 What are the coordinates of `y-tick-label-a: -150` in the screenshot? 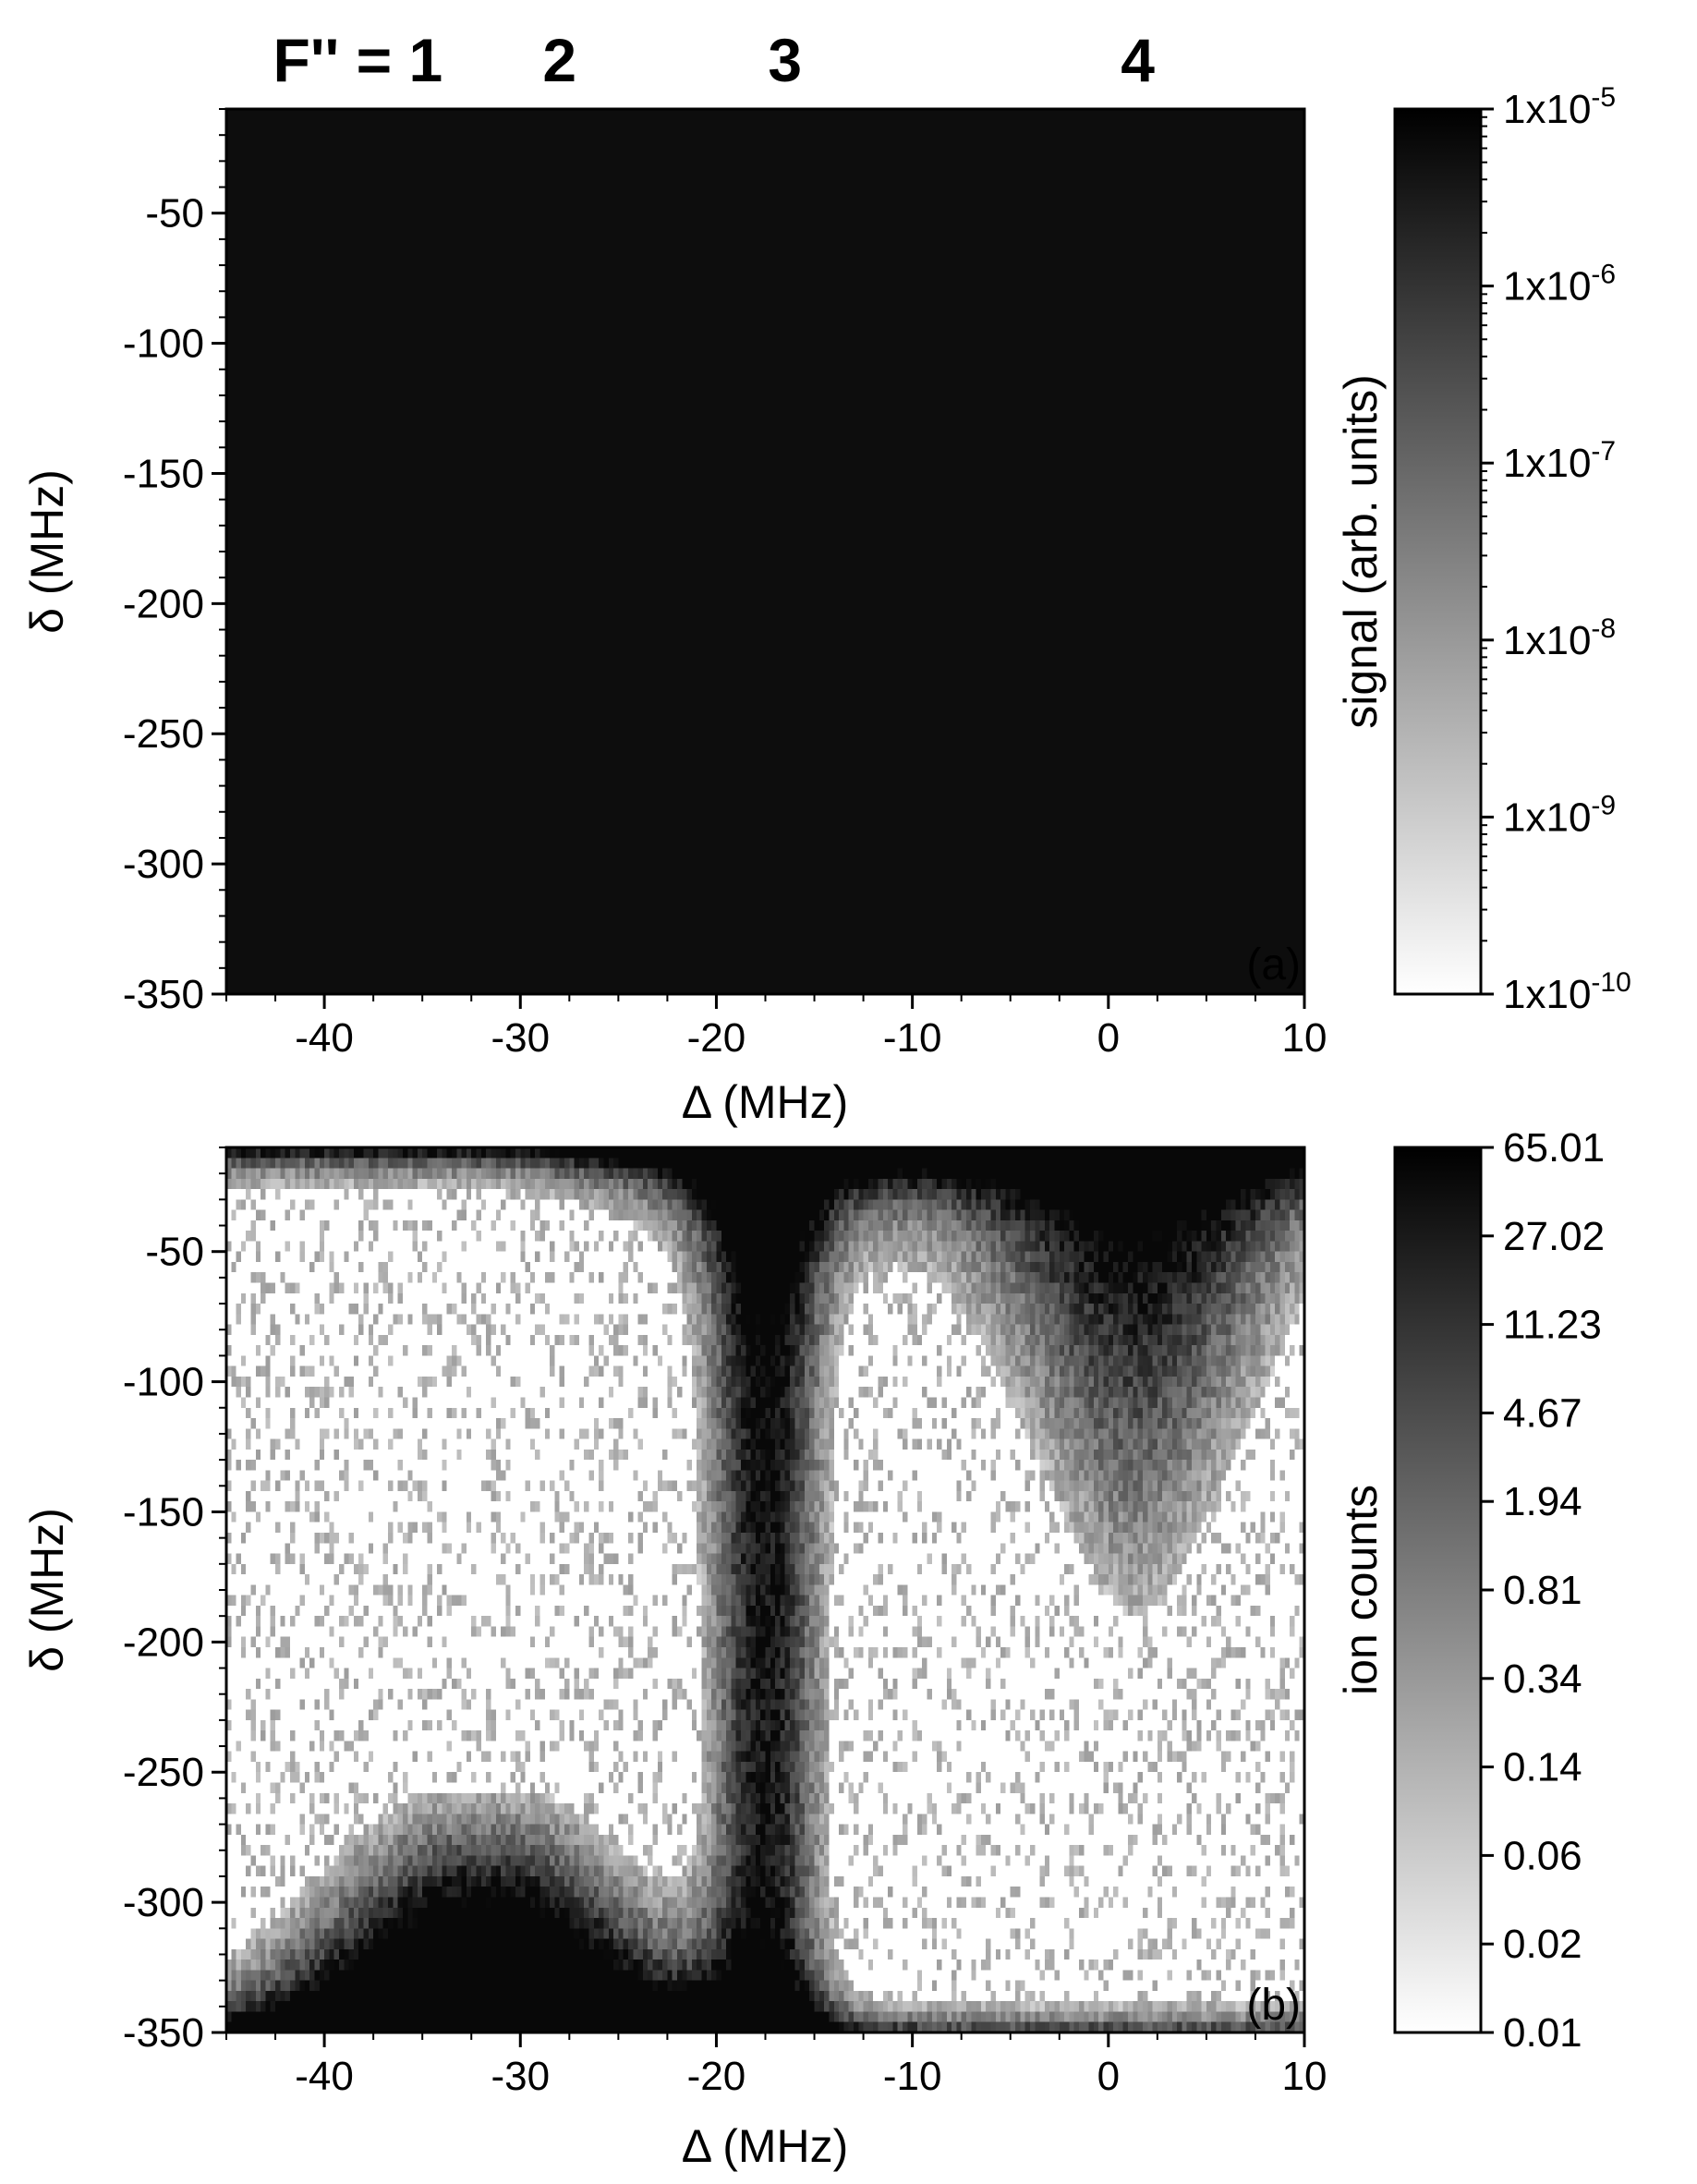 It's located at (164, 473).